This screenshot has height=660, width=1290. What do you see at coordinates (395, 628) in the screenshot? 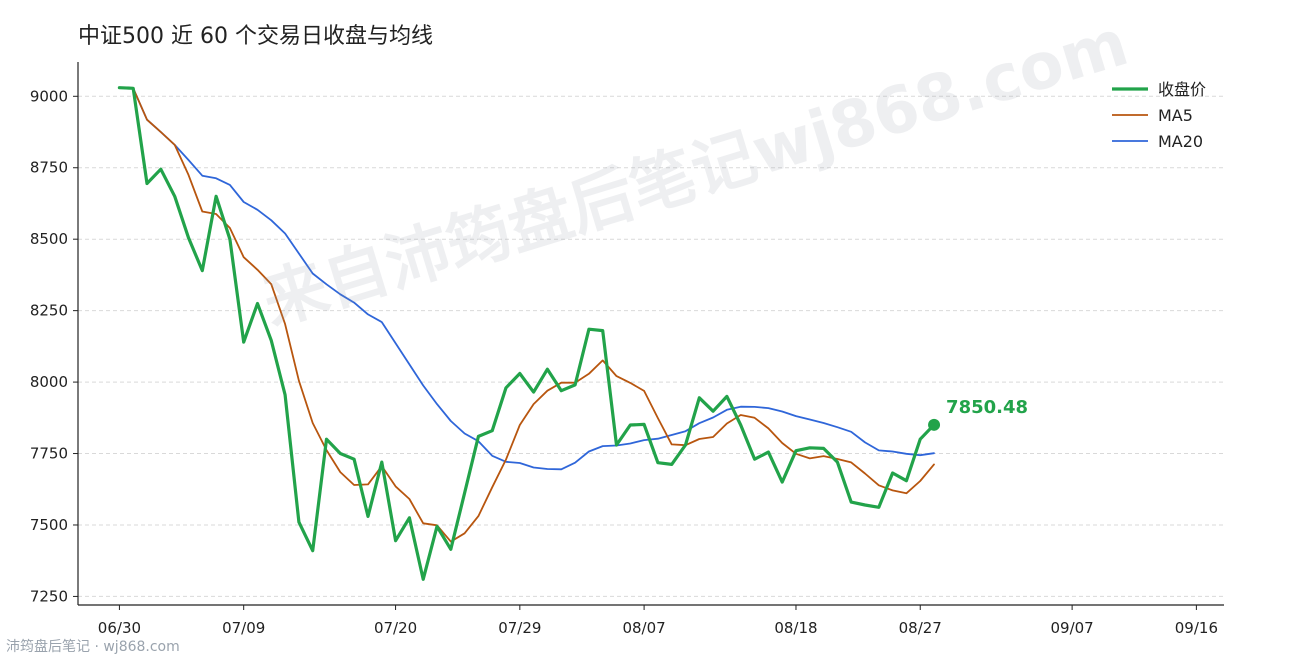
I see `x-tick-label: 07/20` at bounding box center [395, 628].